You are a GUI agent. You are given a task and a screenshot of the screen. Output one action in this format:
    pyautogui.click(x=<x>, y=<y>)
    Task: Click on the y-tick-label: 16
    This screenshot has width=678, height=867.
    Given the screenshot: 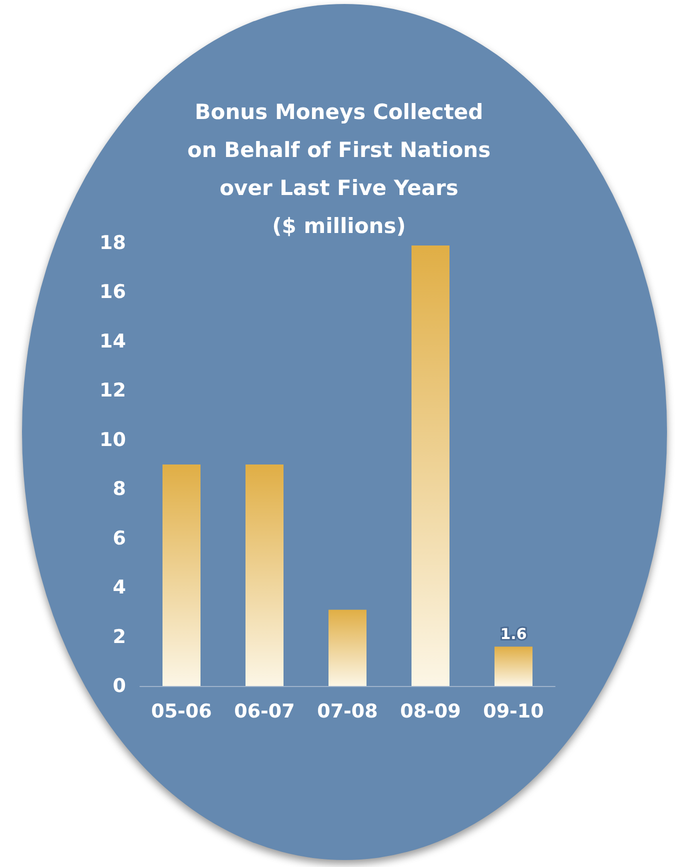 What is the action you would take?
    pyautogui.click(x=113, y=292)
    